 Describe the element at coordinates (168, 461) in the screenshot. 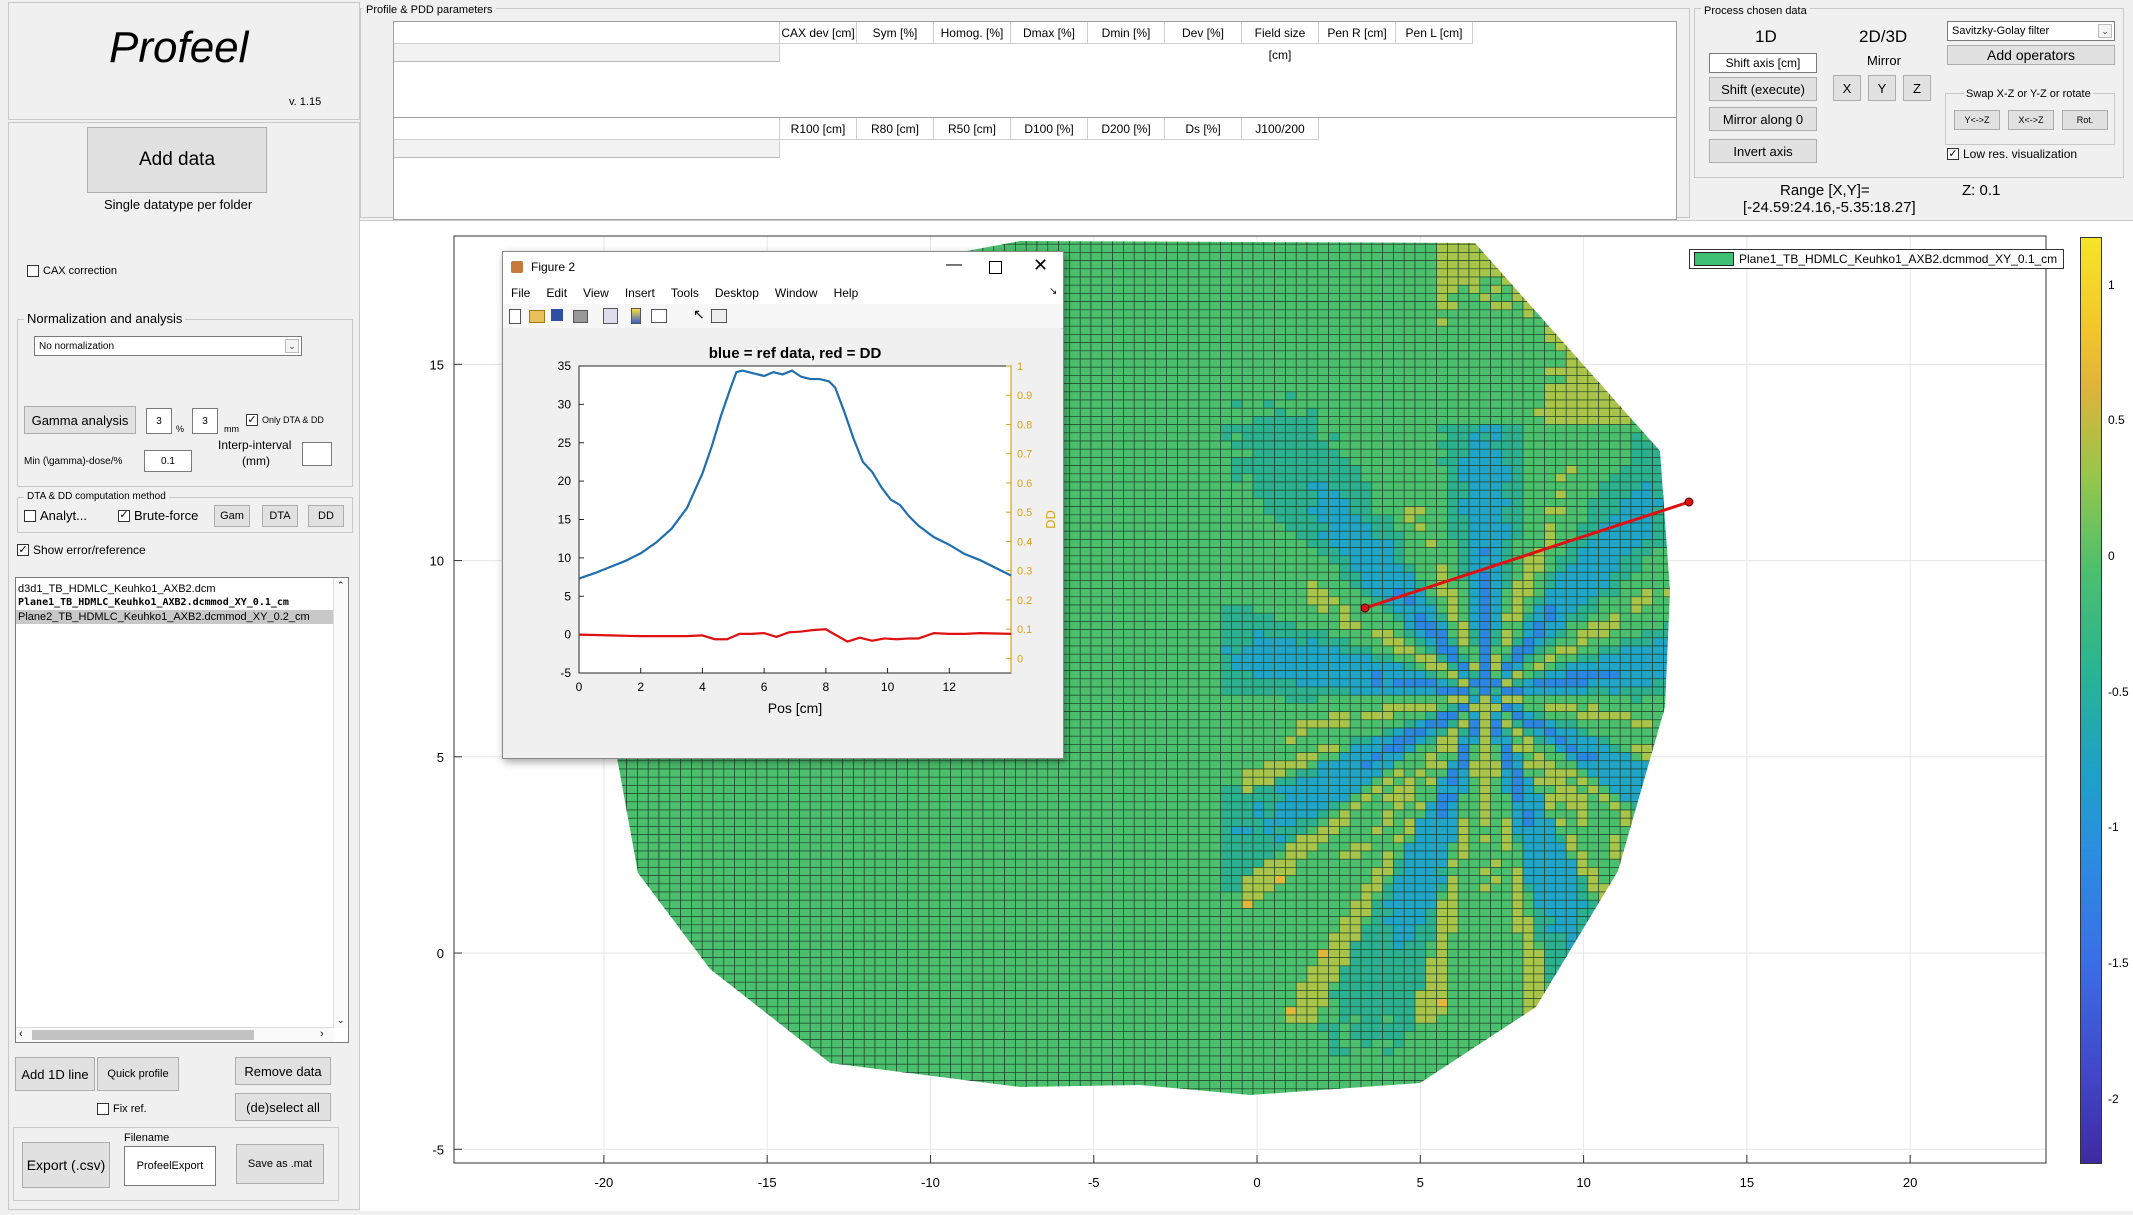

I see `min-gamma-input: 0.1` at that location.